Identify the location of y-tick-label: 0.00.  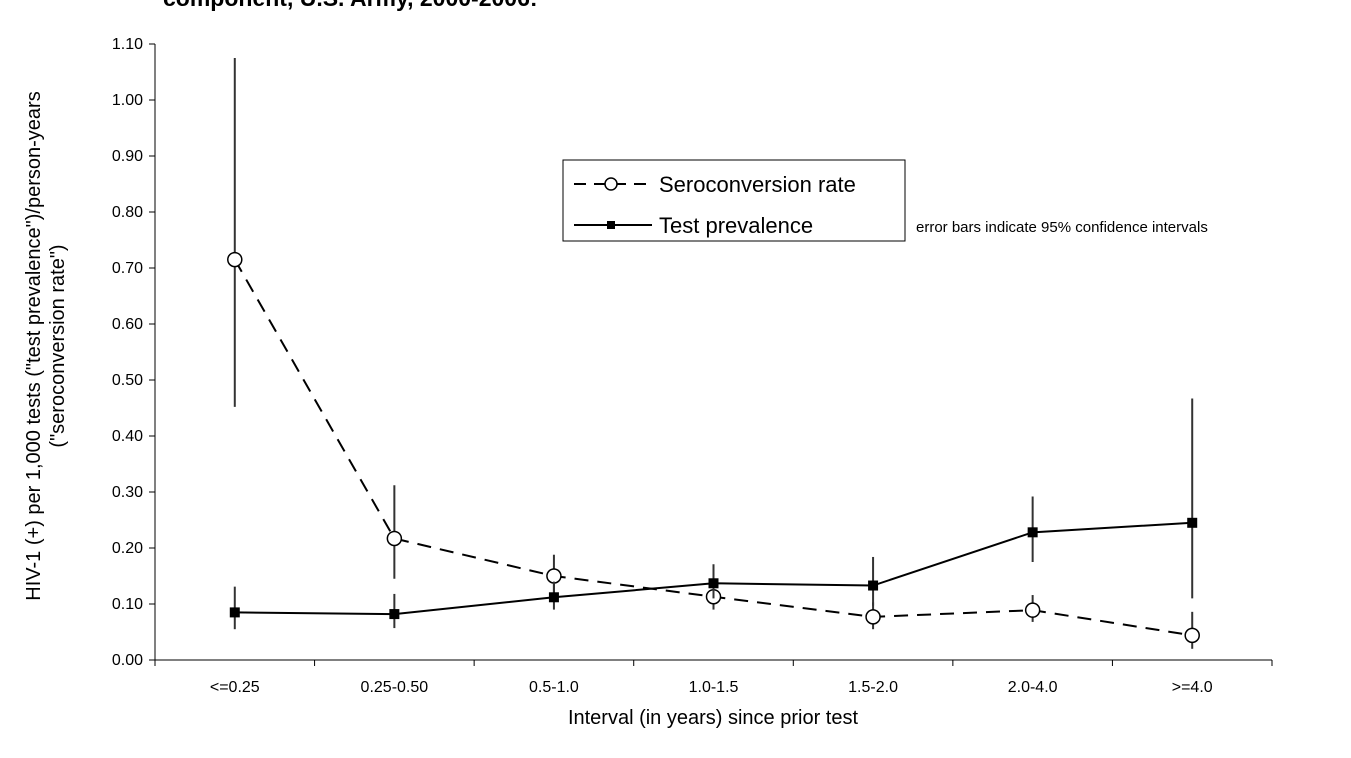
(127, 660).